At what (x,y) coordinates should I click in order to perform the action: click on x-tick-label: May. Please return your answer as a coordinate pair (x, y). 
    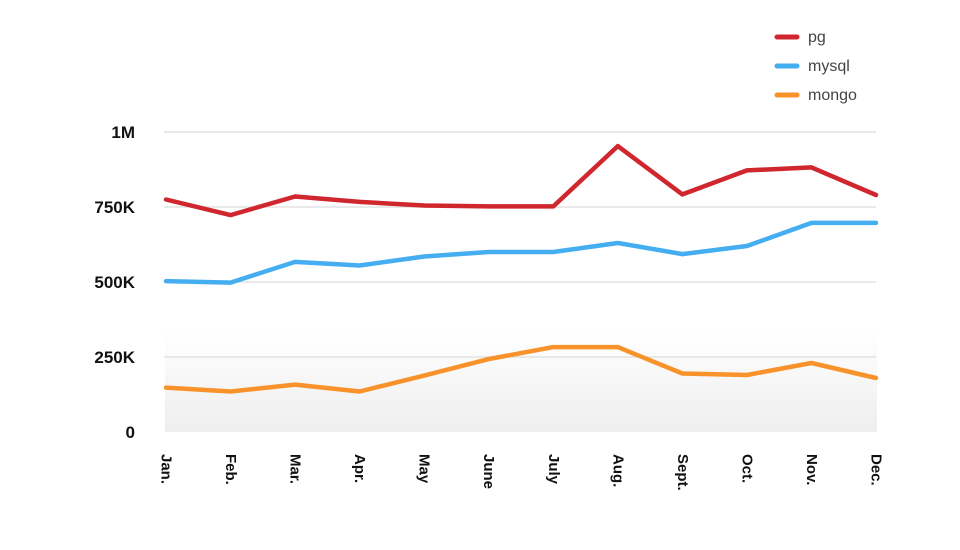
    Looking at the image, I should click on (424, 469).